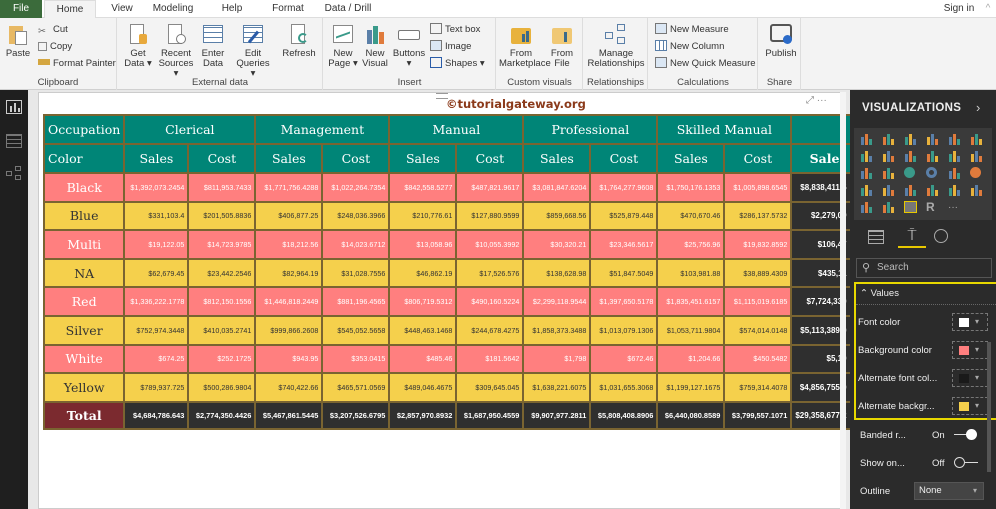  I want to click on line-chart-icon, so click(866, 156).